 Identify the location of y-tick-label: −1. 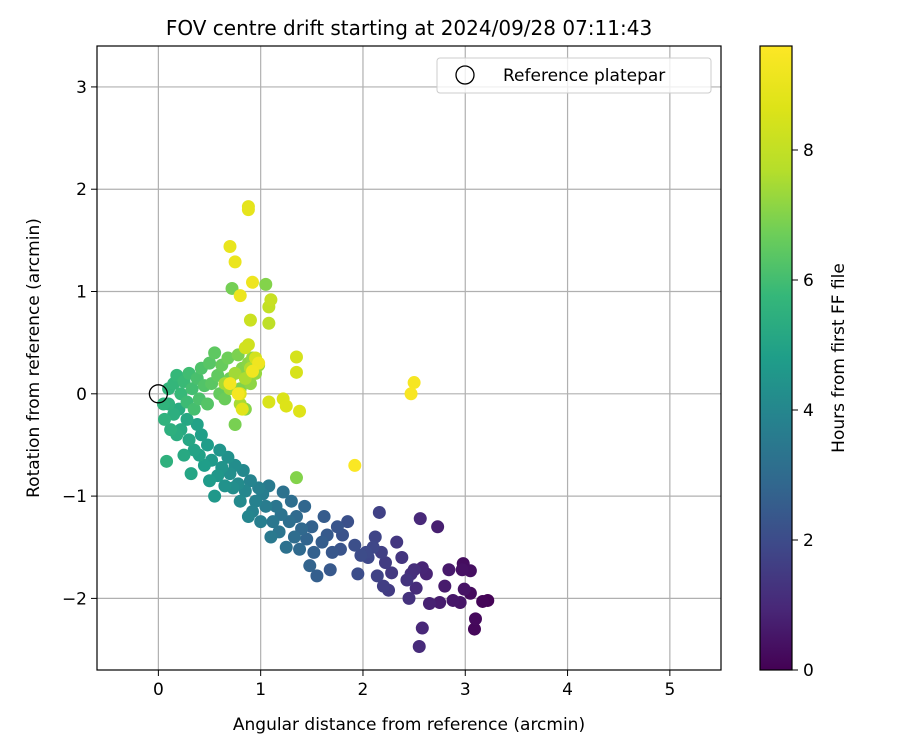
(74, 497).